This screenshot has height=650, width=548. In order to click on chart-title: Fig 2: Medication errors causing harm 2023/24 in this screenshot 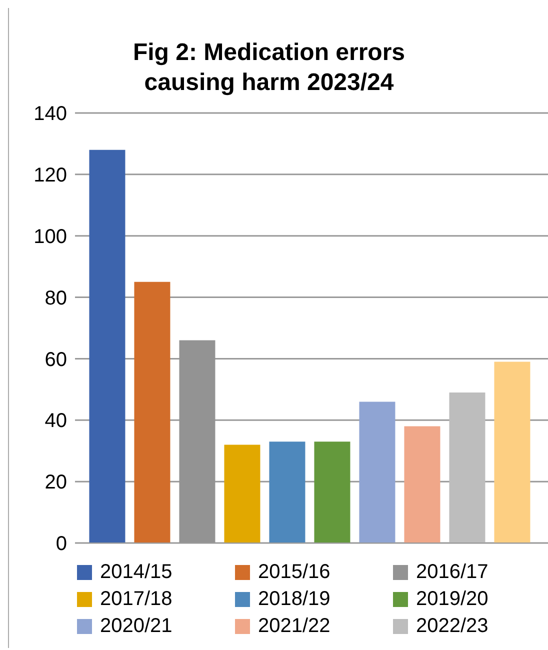, I will do `click(269, 68)`.